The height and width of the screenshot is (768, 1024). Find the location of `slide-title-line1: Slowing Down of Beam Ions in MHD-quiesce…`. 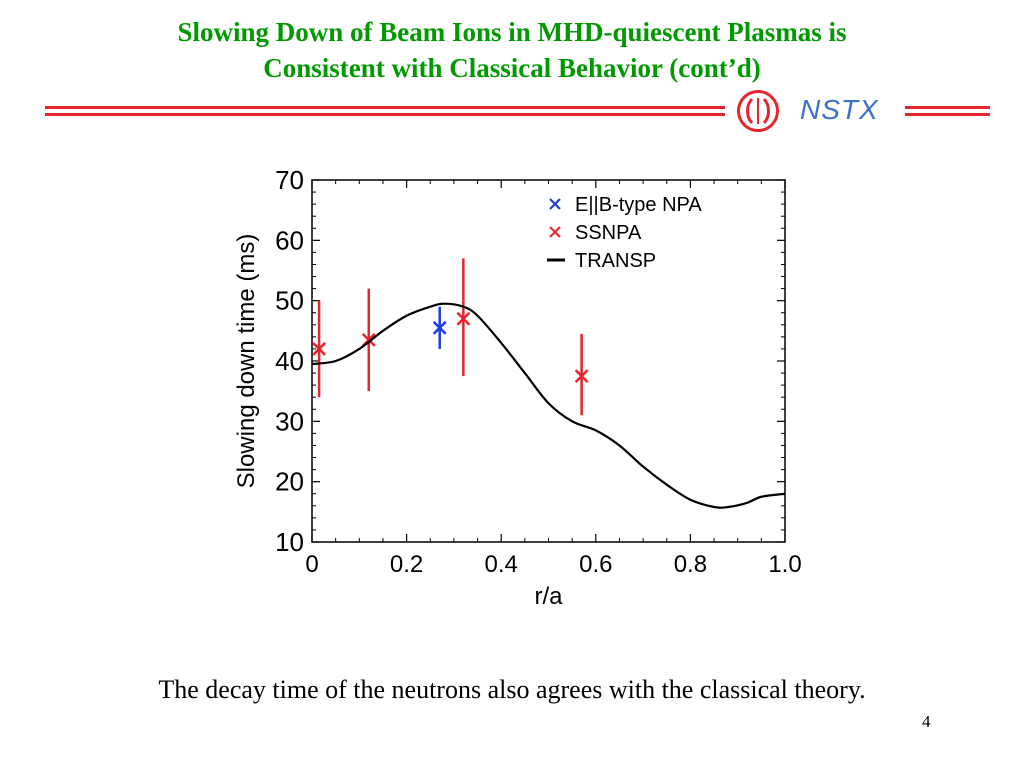

slide-title-line1: Slowing Down of Beam Ions in MHD-quiesce… is located at coordinates (512, 32).